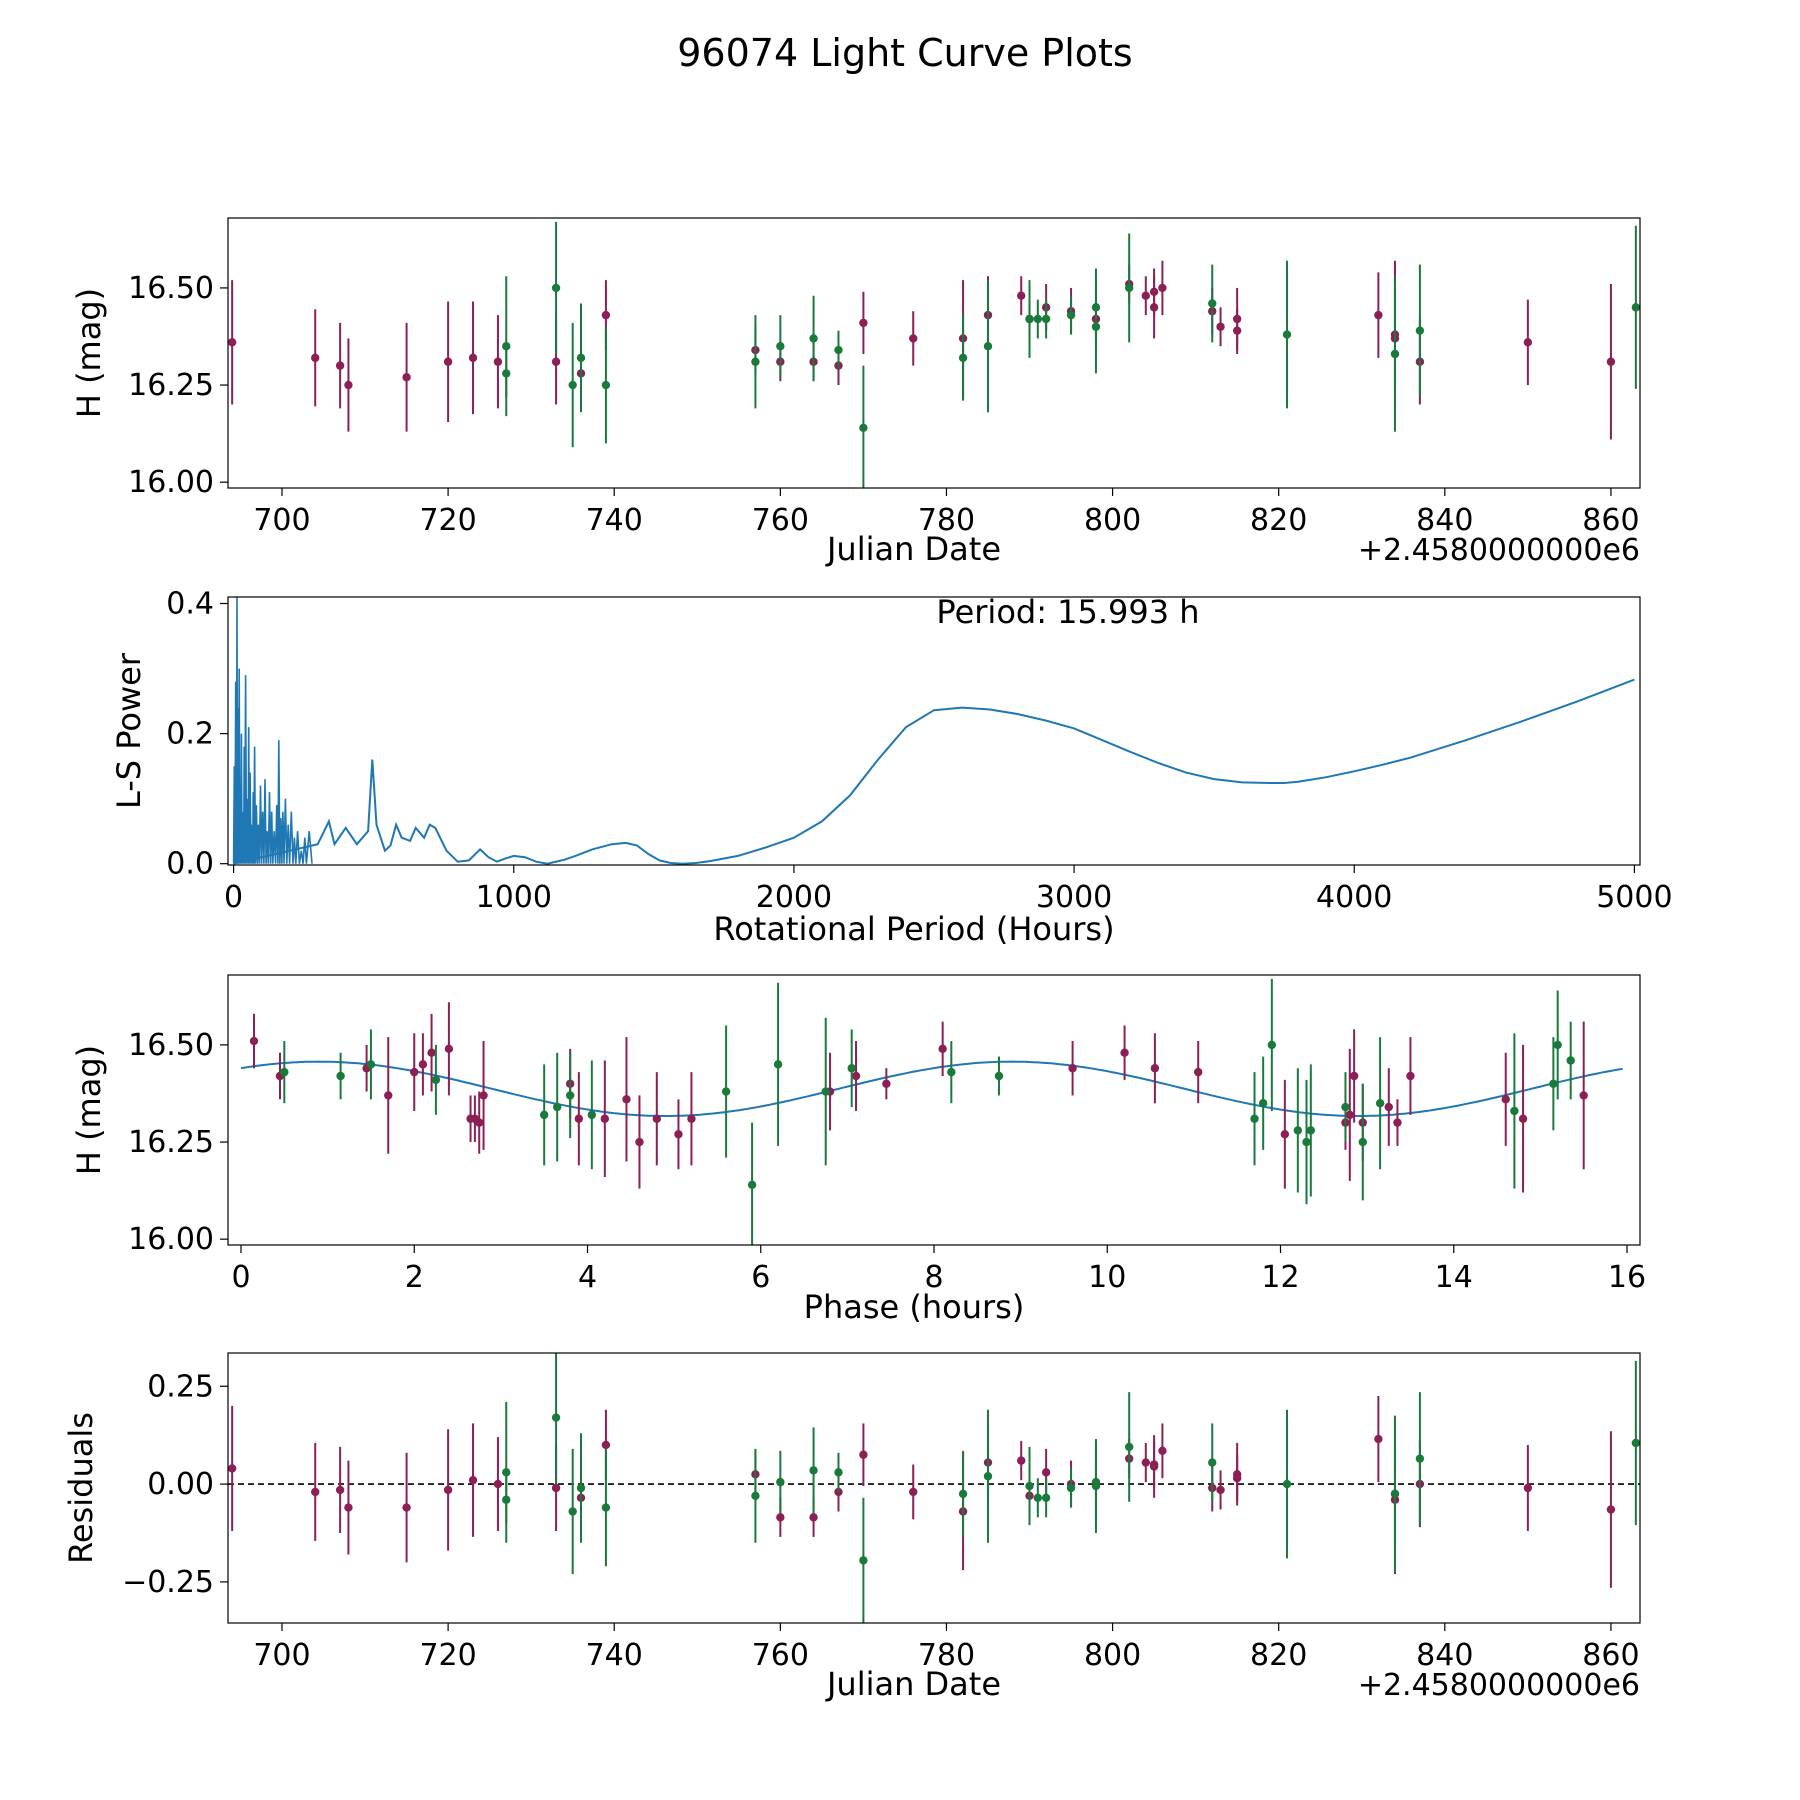 The height and width of the screenshot is (1800, 1800). I want to click on y-tick-label: 0.0, so click(190, 864).